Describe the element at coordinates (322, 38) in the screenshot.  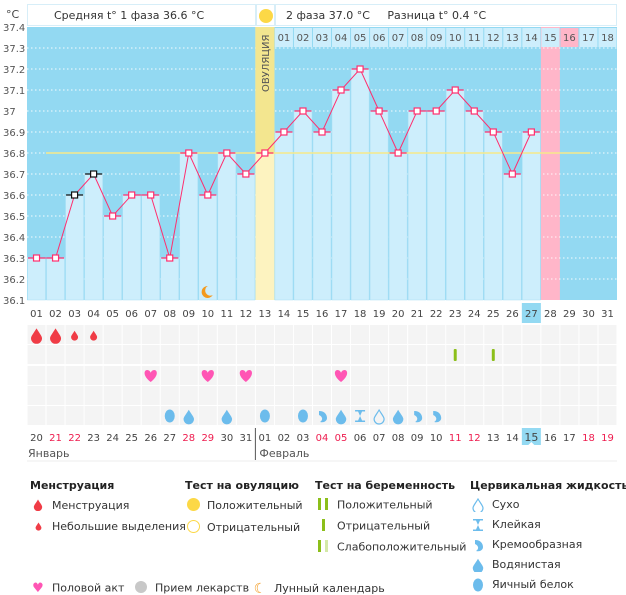
I see `phase2-day-label: 03` at that location.